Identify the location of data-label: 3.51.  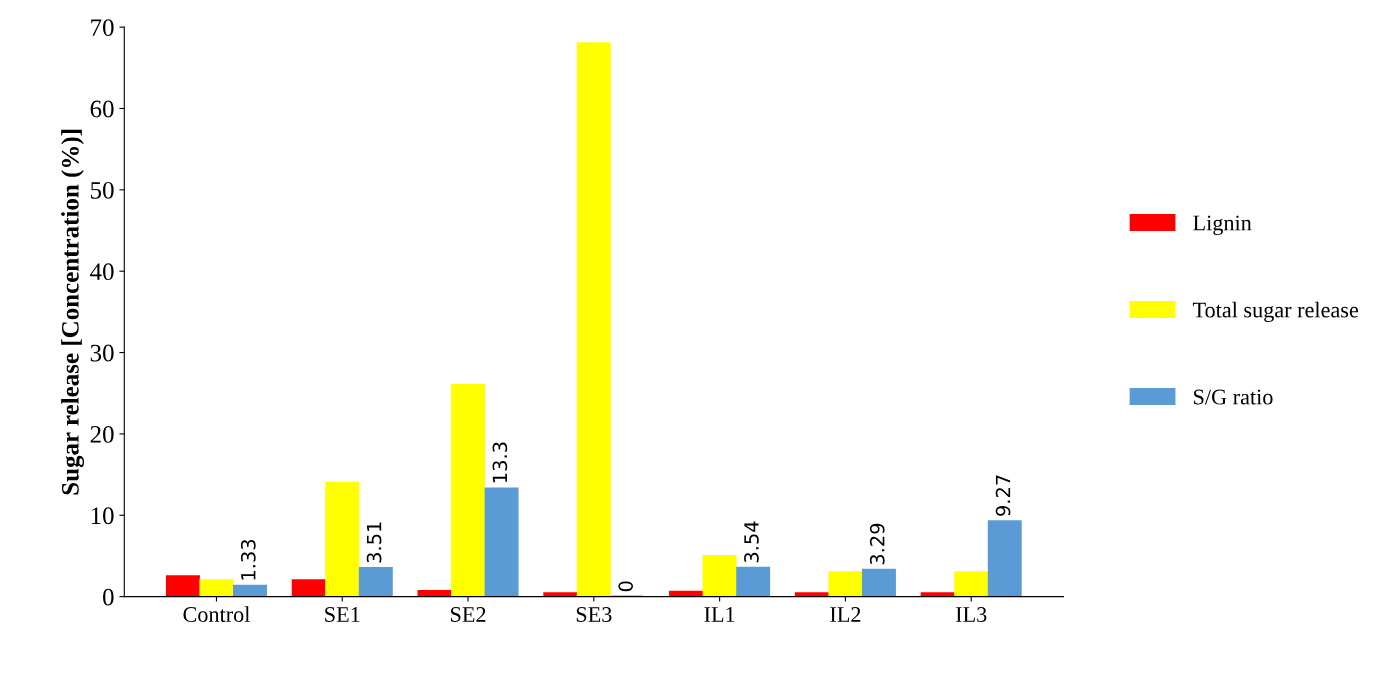
(374, 542).